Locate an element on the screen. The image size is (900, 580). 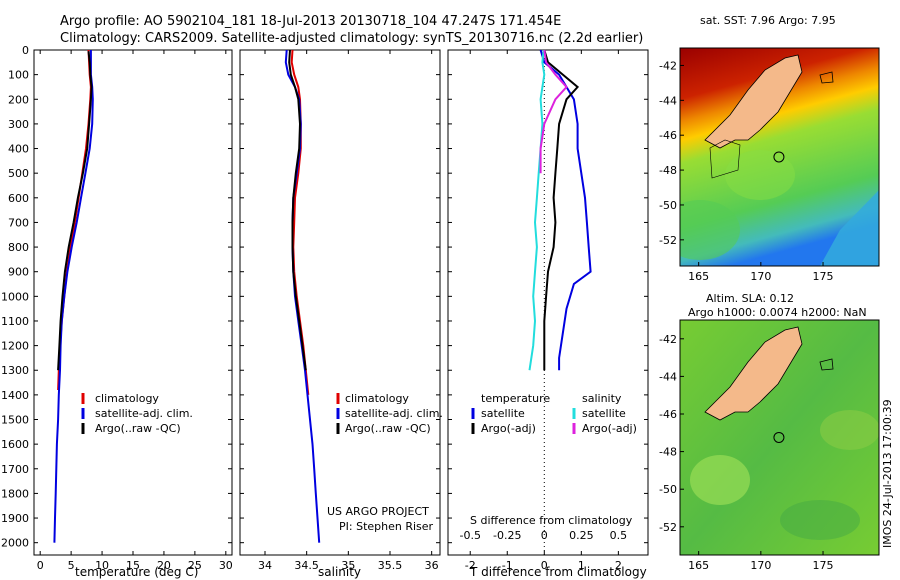
depth-tick-label: 300 is located at coordinates (18, 124).